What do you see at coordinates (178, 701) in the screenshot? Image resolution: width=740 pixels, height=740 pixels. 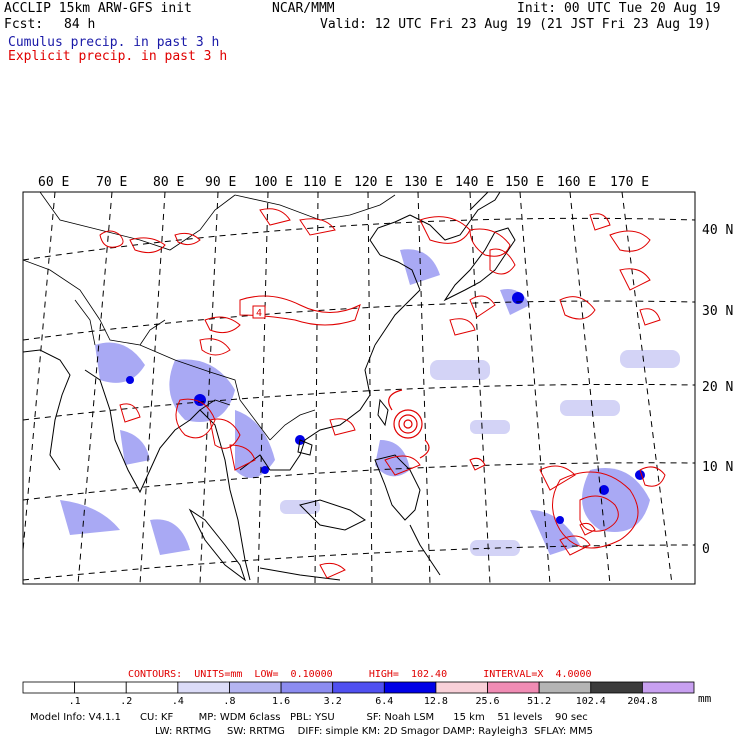 I see `color-scale-tick-label: .4` at bounding box center [178, 701].